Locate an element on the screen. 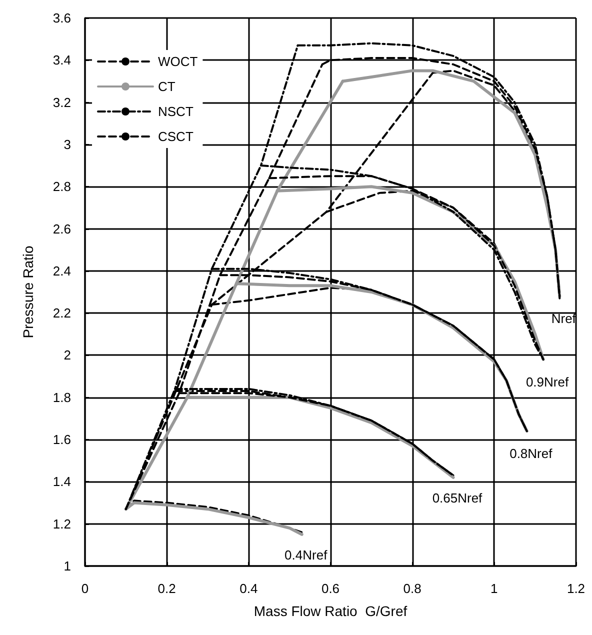 This screenshot has height=635, width=592. x-tick-label: 0.4 is located at coordinates (249, 588).